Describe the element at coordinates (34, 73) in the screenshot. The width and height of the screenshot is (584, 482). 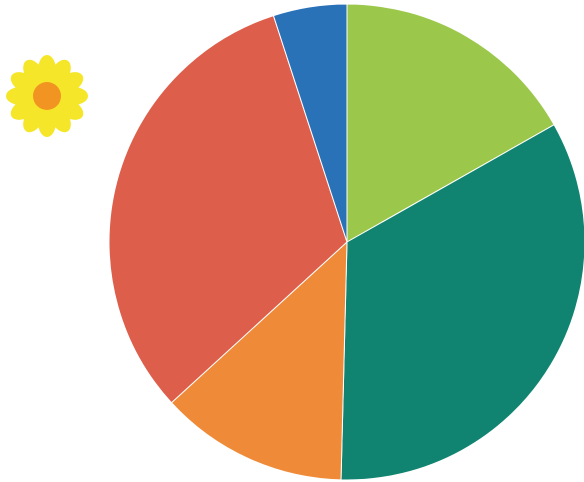
I see `flower-petal` at that location.